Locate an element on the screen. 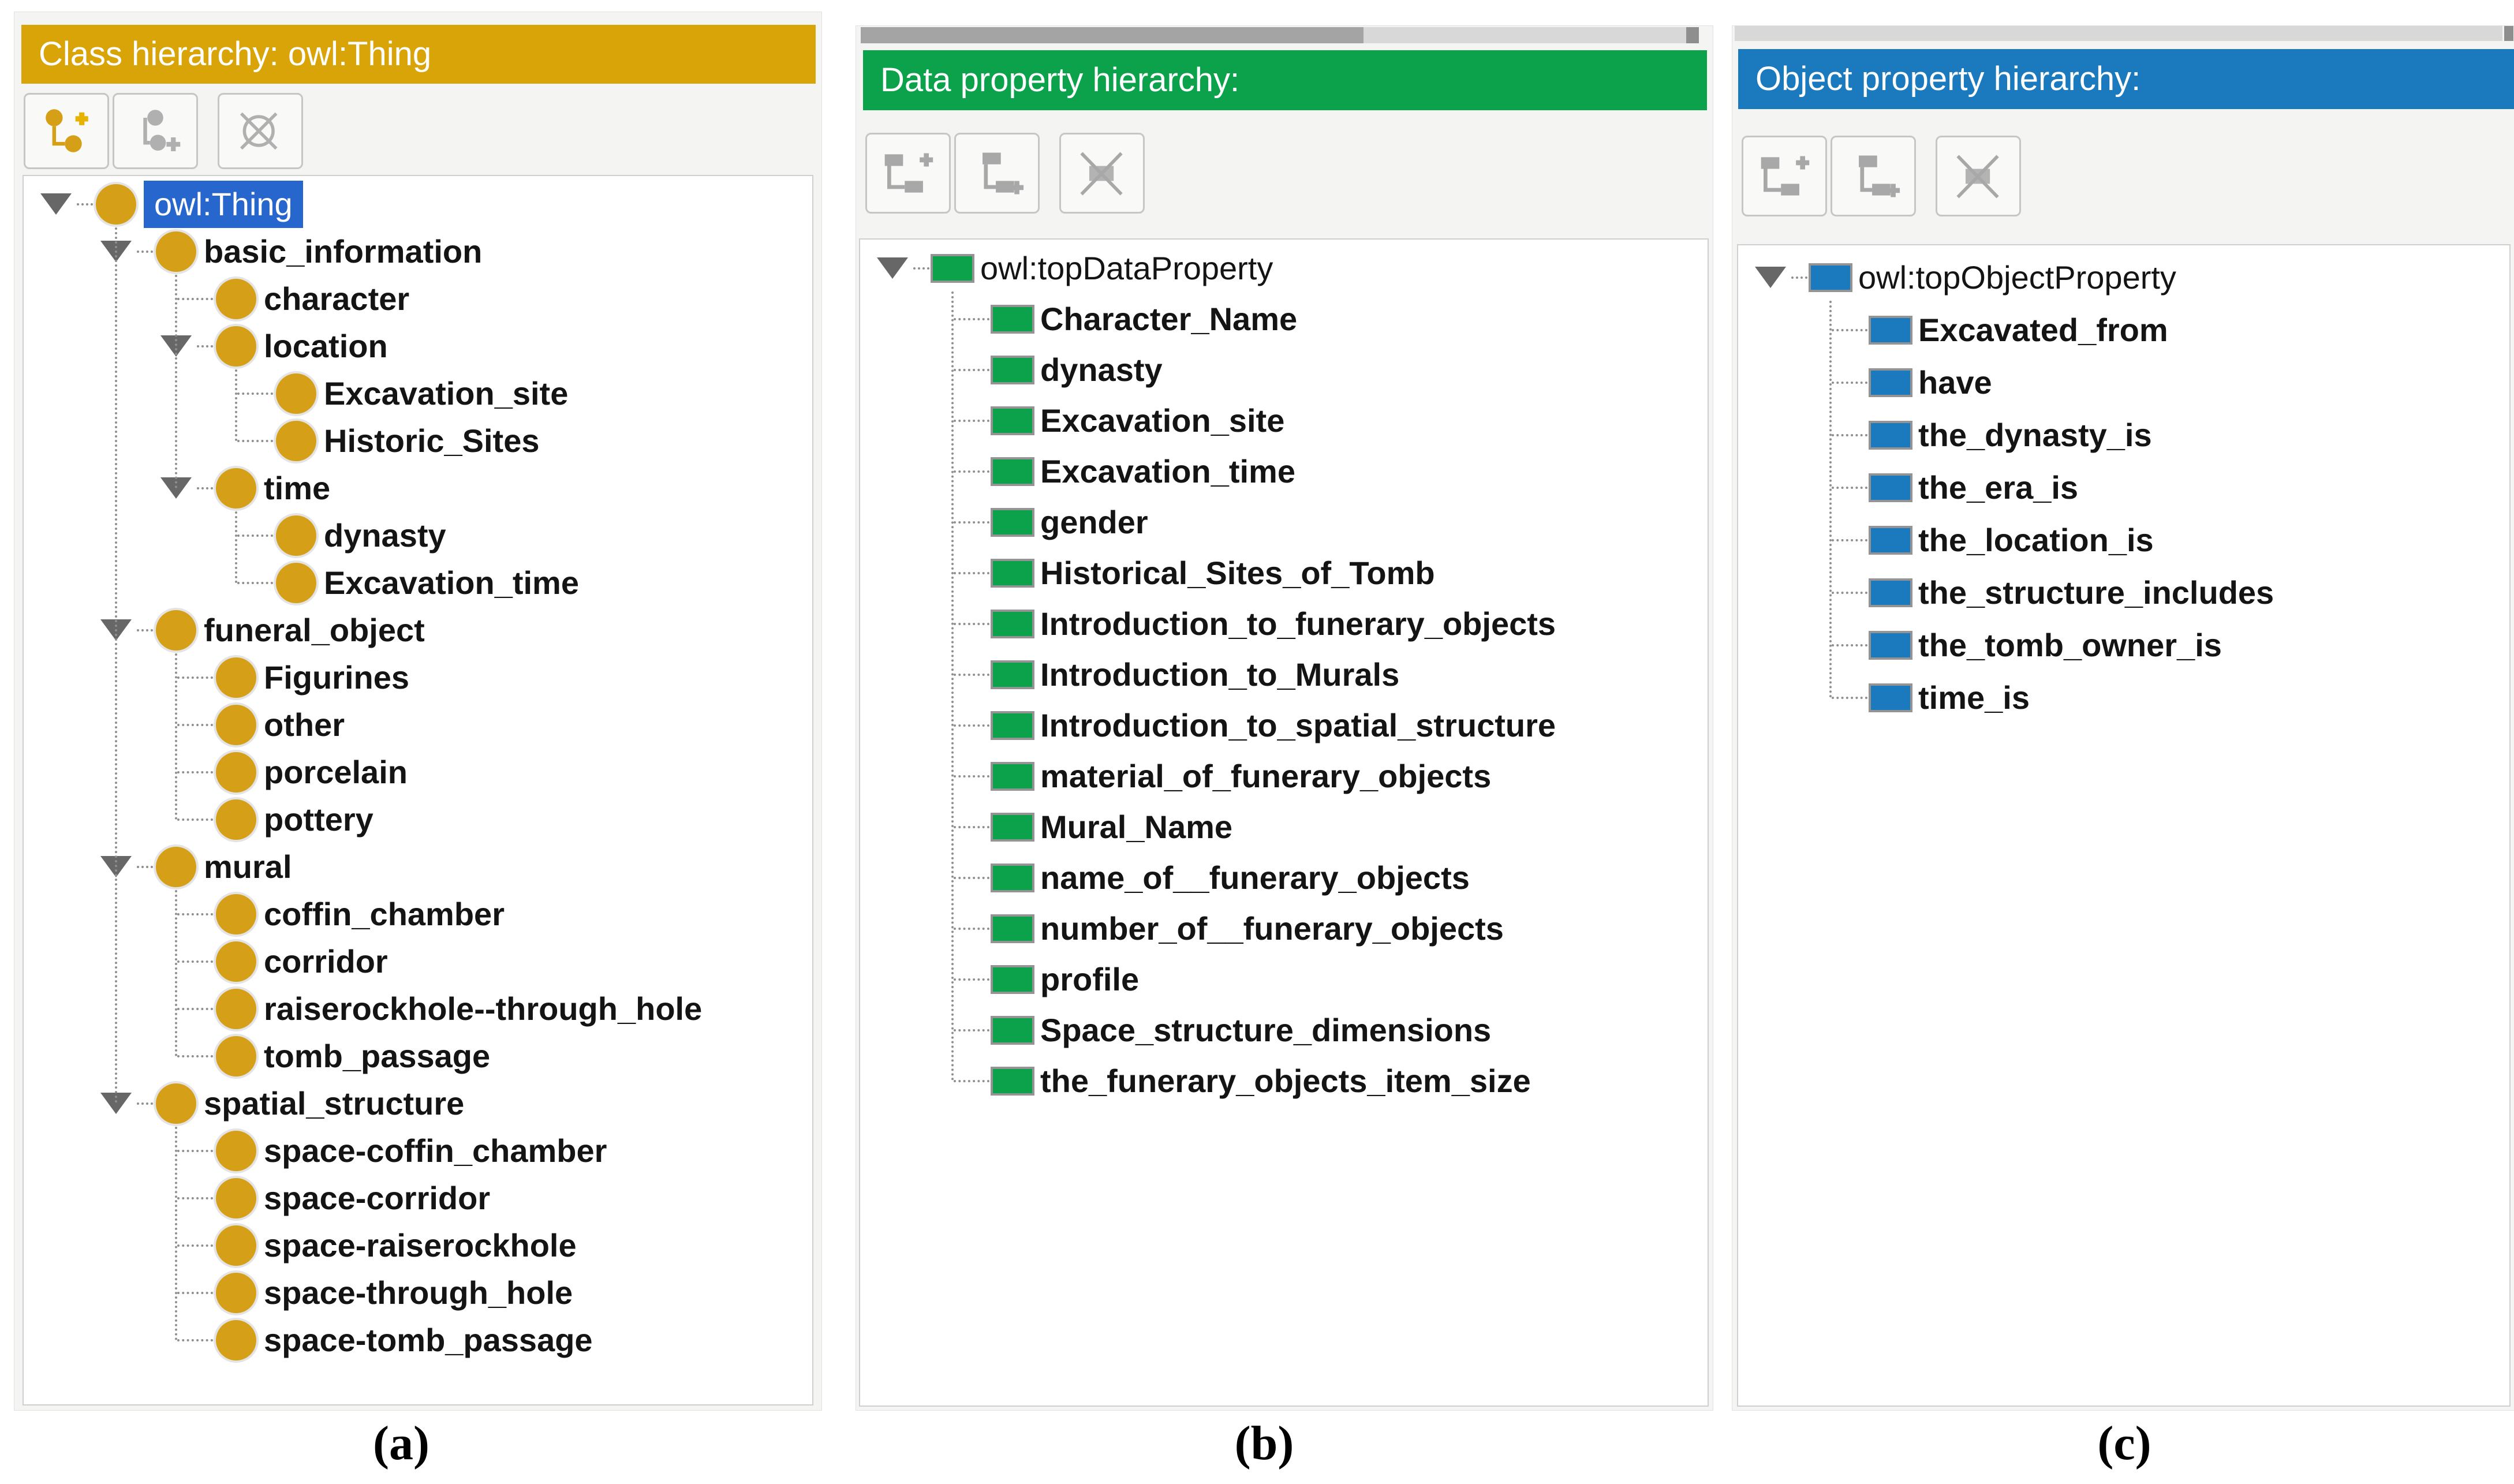 The image size is (2514, 1484). tree-item-label: space-raiserockhole is located at coordinates (421, 1246).